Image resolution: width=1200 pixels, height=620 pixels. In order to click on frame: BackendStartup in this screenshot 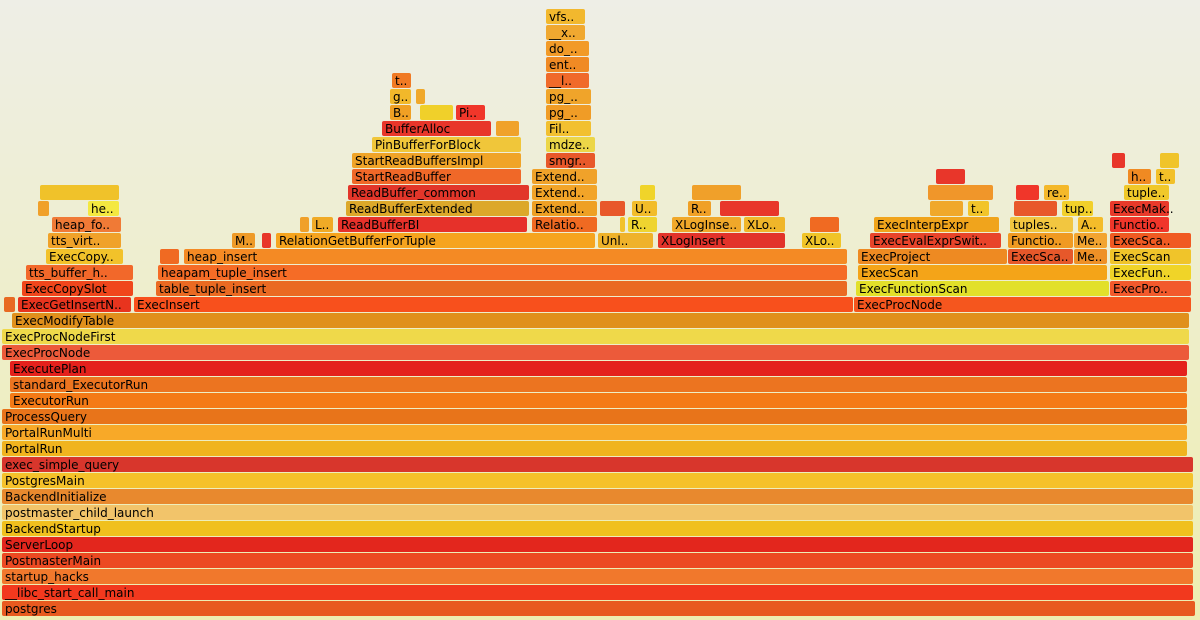, I will do `click(597, 528)`.